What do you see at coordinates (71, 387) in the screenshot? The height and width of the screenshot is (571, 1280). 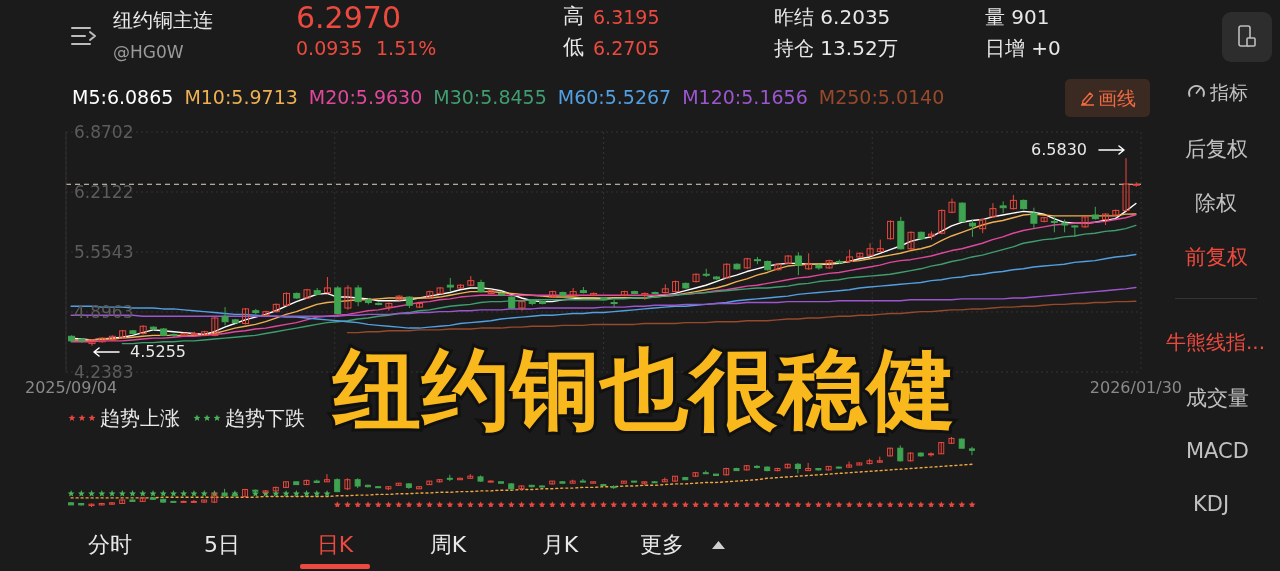 I see `x-tick-label: 2025/09/04` at bounding box center [71, 387].